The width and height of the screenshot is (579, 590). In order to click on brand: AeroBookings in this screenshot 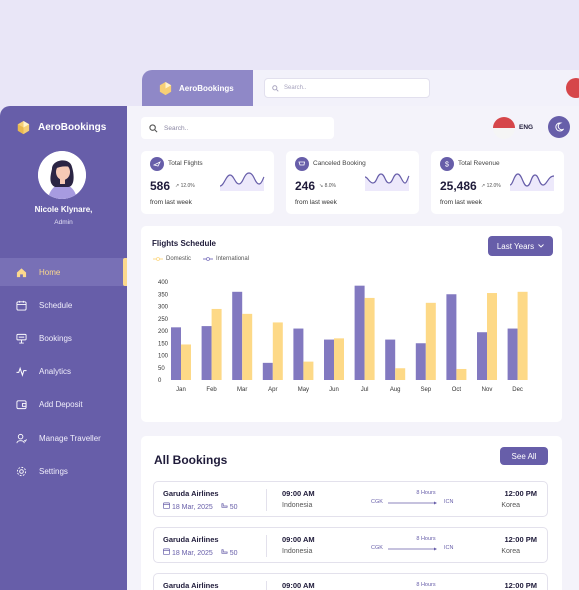, I will do `click(61, 127)`.